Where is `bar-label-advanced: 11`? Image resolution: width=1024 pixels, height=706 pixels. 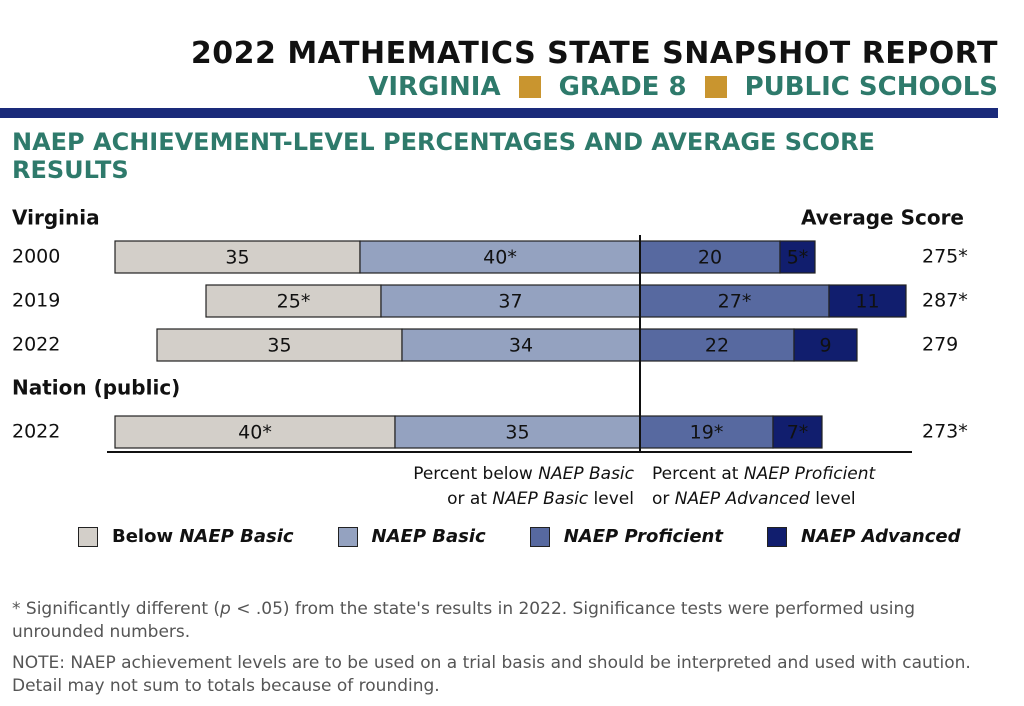
bar-label-advanced: 11 is located at coordinates (867, 302).